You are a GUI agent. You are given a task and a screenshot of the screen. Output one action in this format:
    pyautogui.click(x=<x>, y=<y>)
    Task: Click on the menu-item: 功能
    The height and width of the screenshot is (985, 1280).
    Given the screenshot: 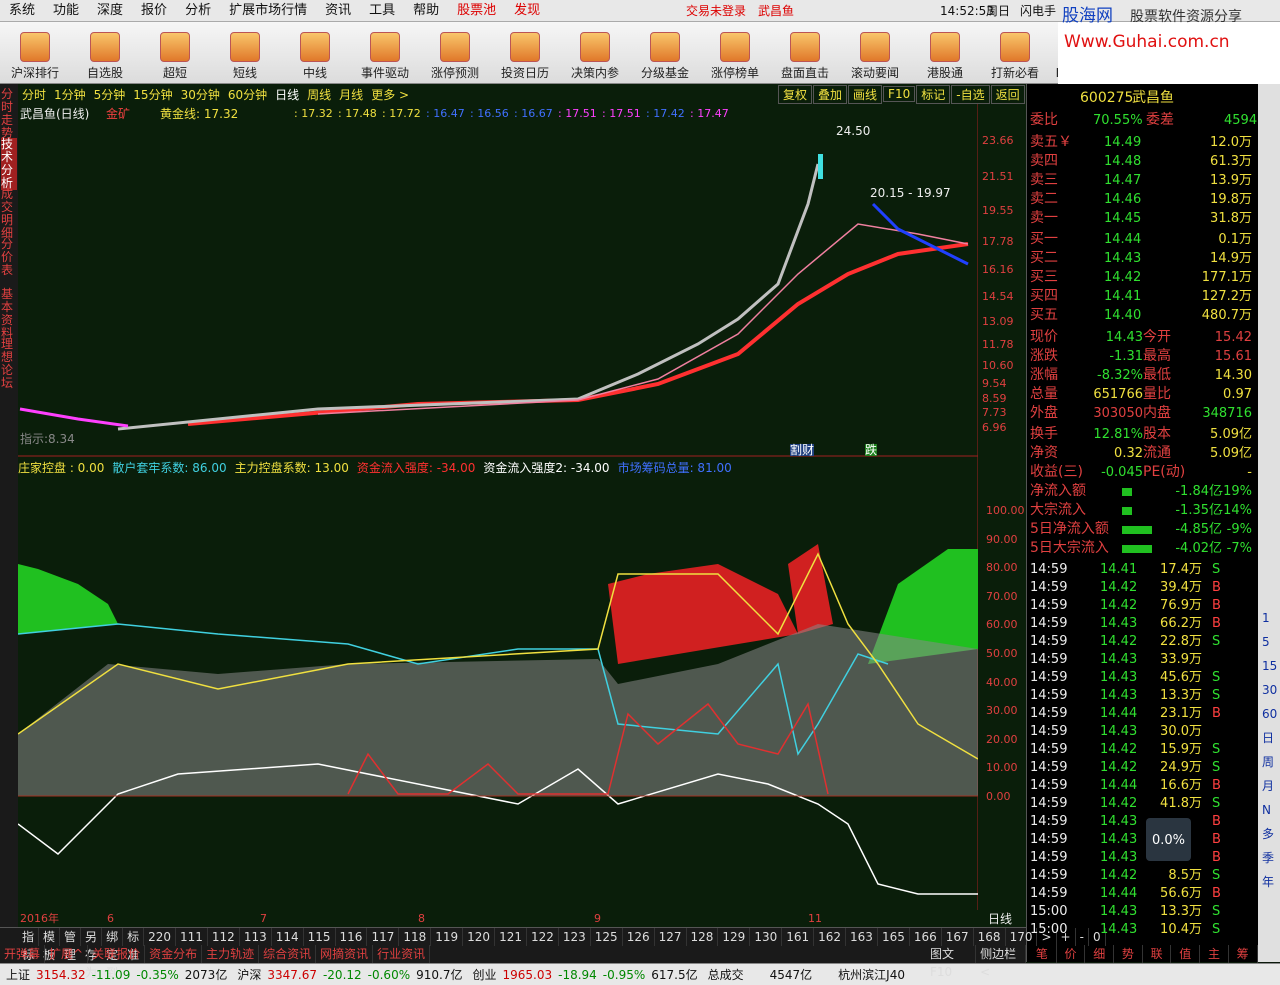 What is the action you would take?
    pyautogui.click(x=66, y=10)
    